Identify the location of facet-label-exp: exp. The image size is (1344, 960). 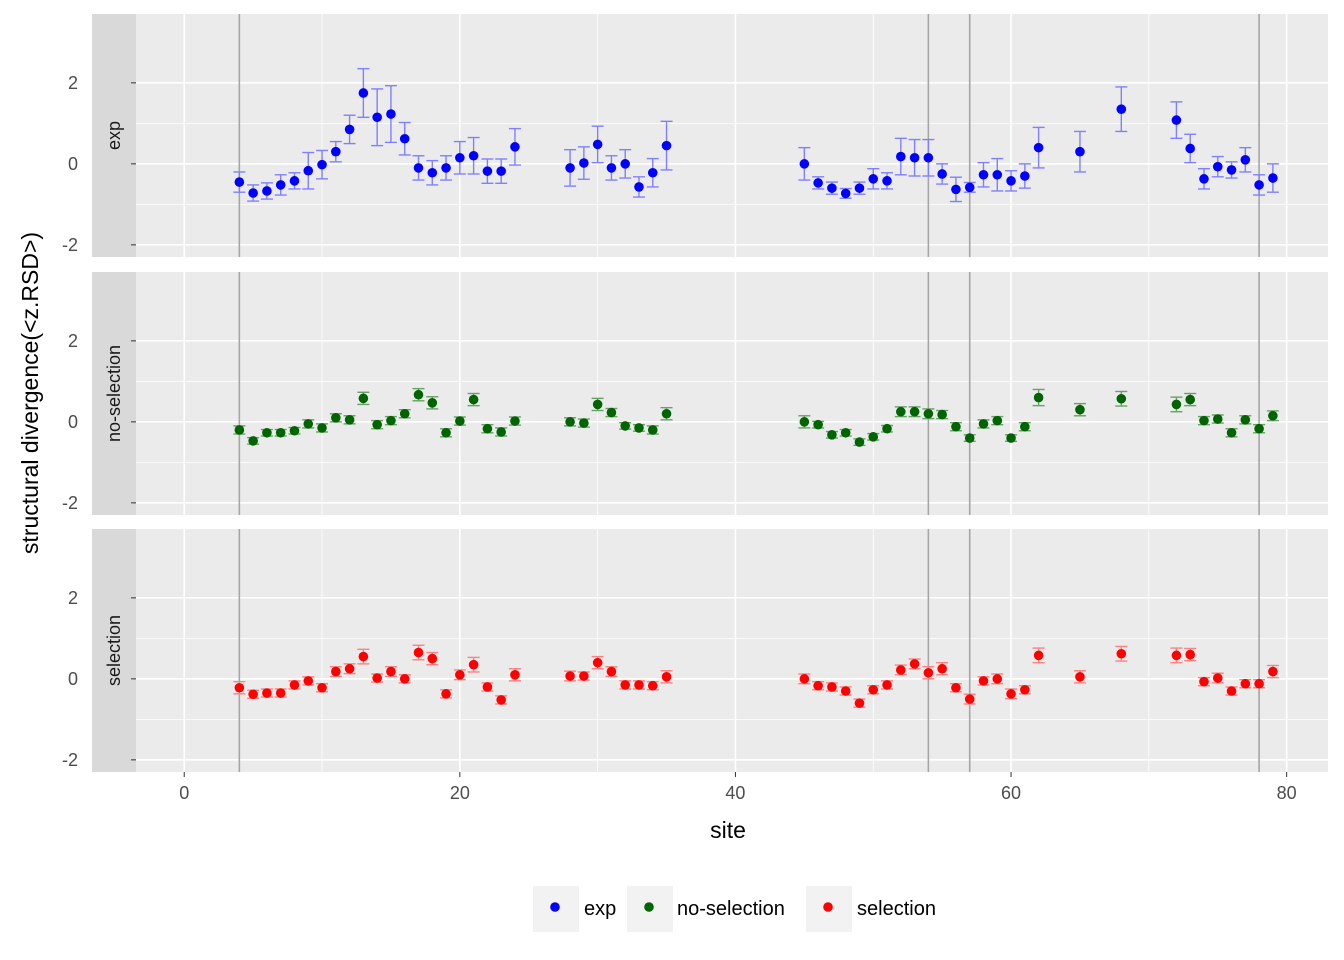
(114, 135).